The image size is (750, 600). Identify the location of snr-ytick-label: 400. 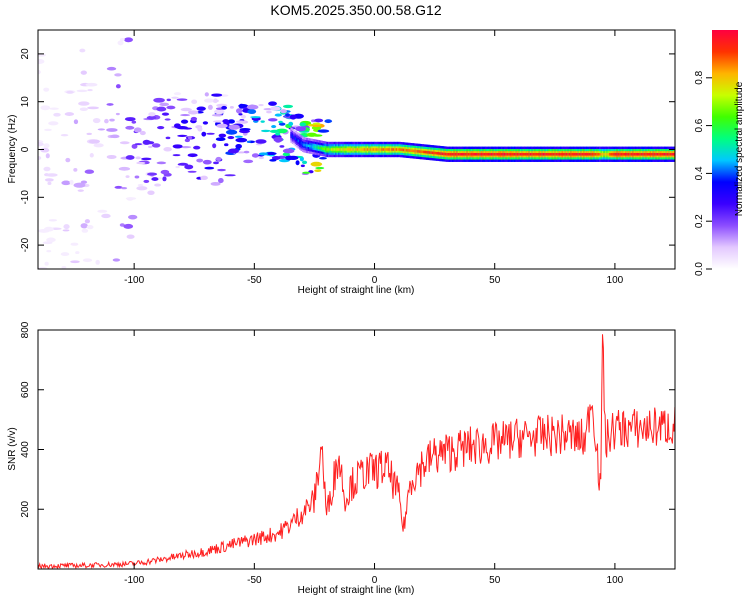
(25, 449).